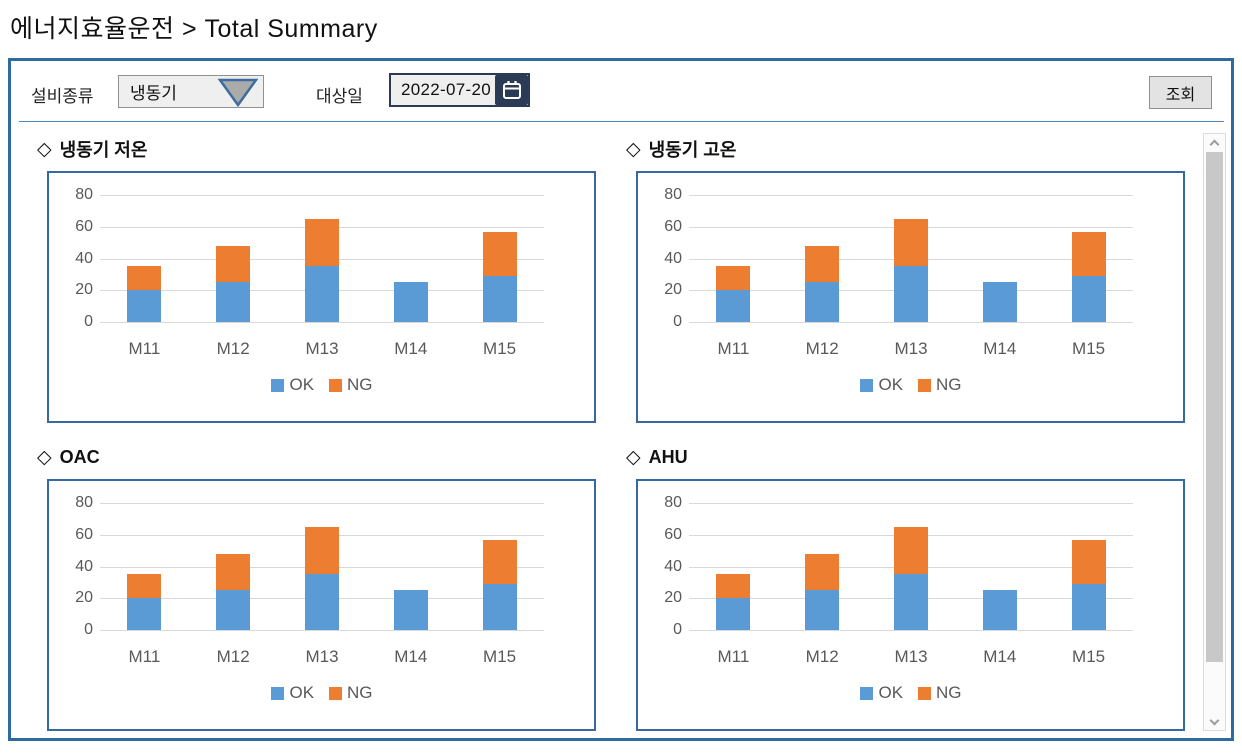 Image resolution: width=1242 pixels, height=755 pixels. I want to click on chart-section-title: ◇ 냉동기 저온, so click(317, 149).